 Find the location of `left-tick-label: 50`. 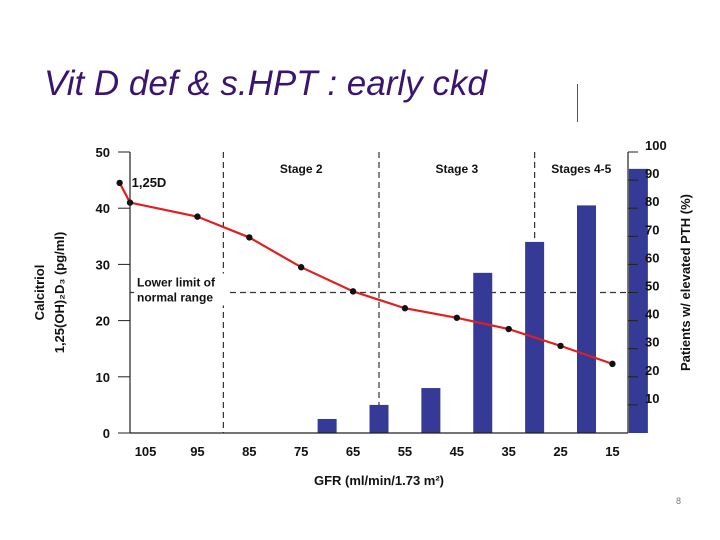

left-tick-label: 50 is located at coordinates (103, 152).